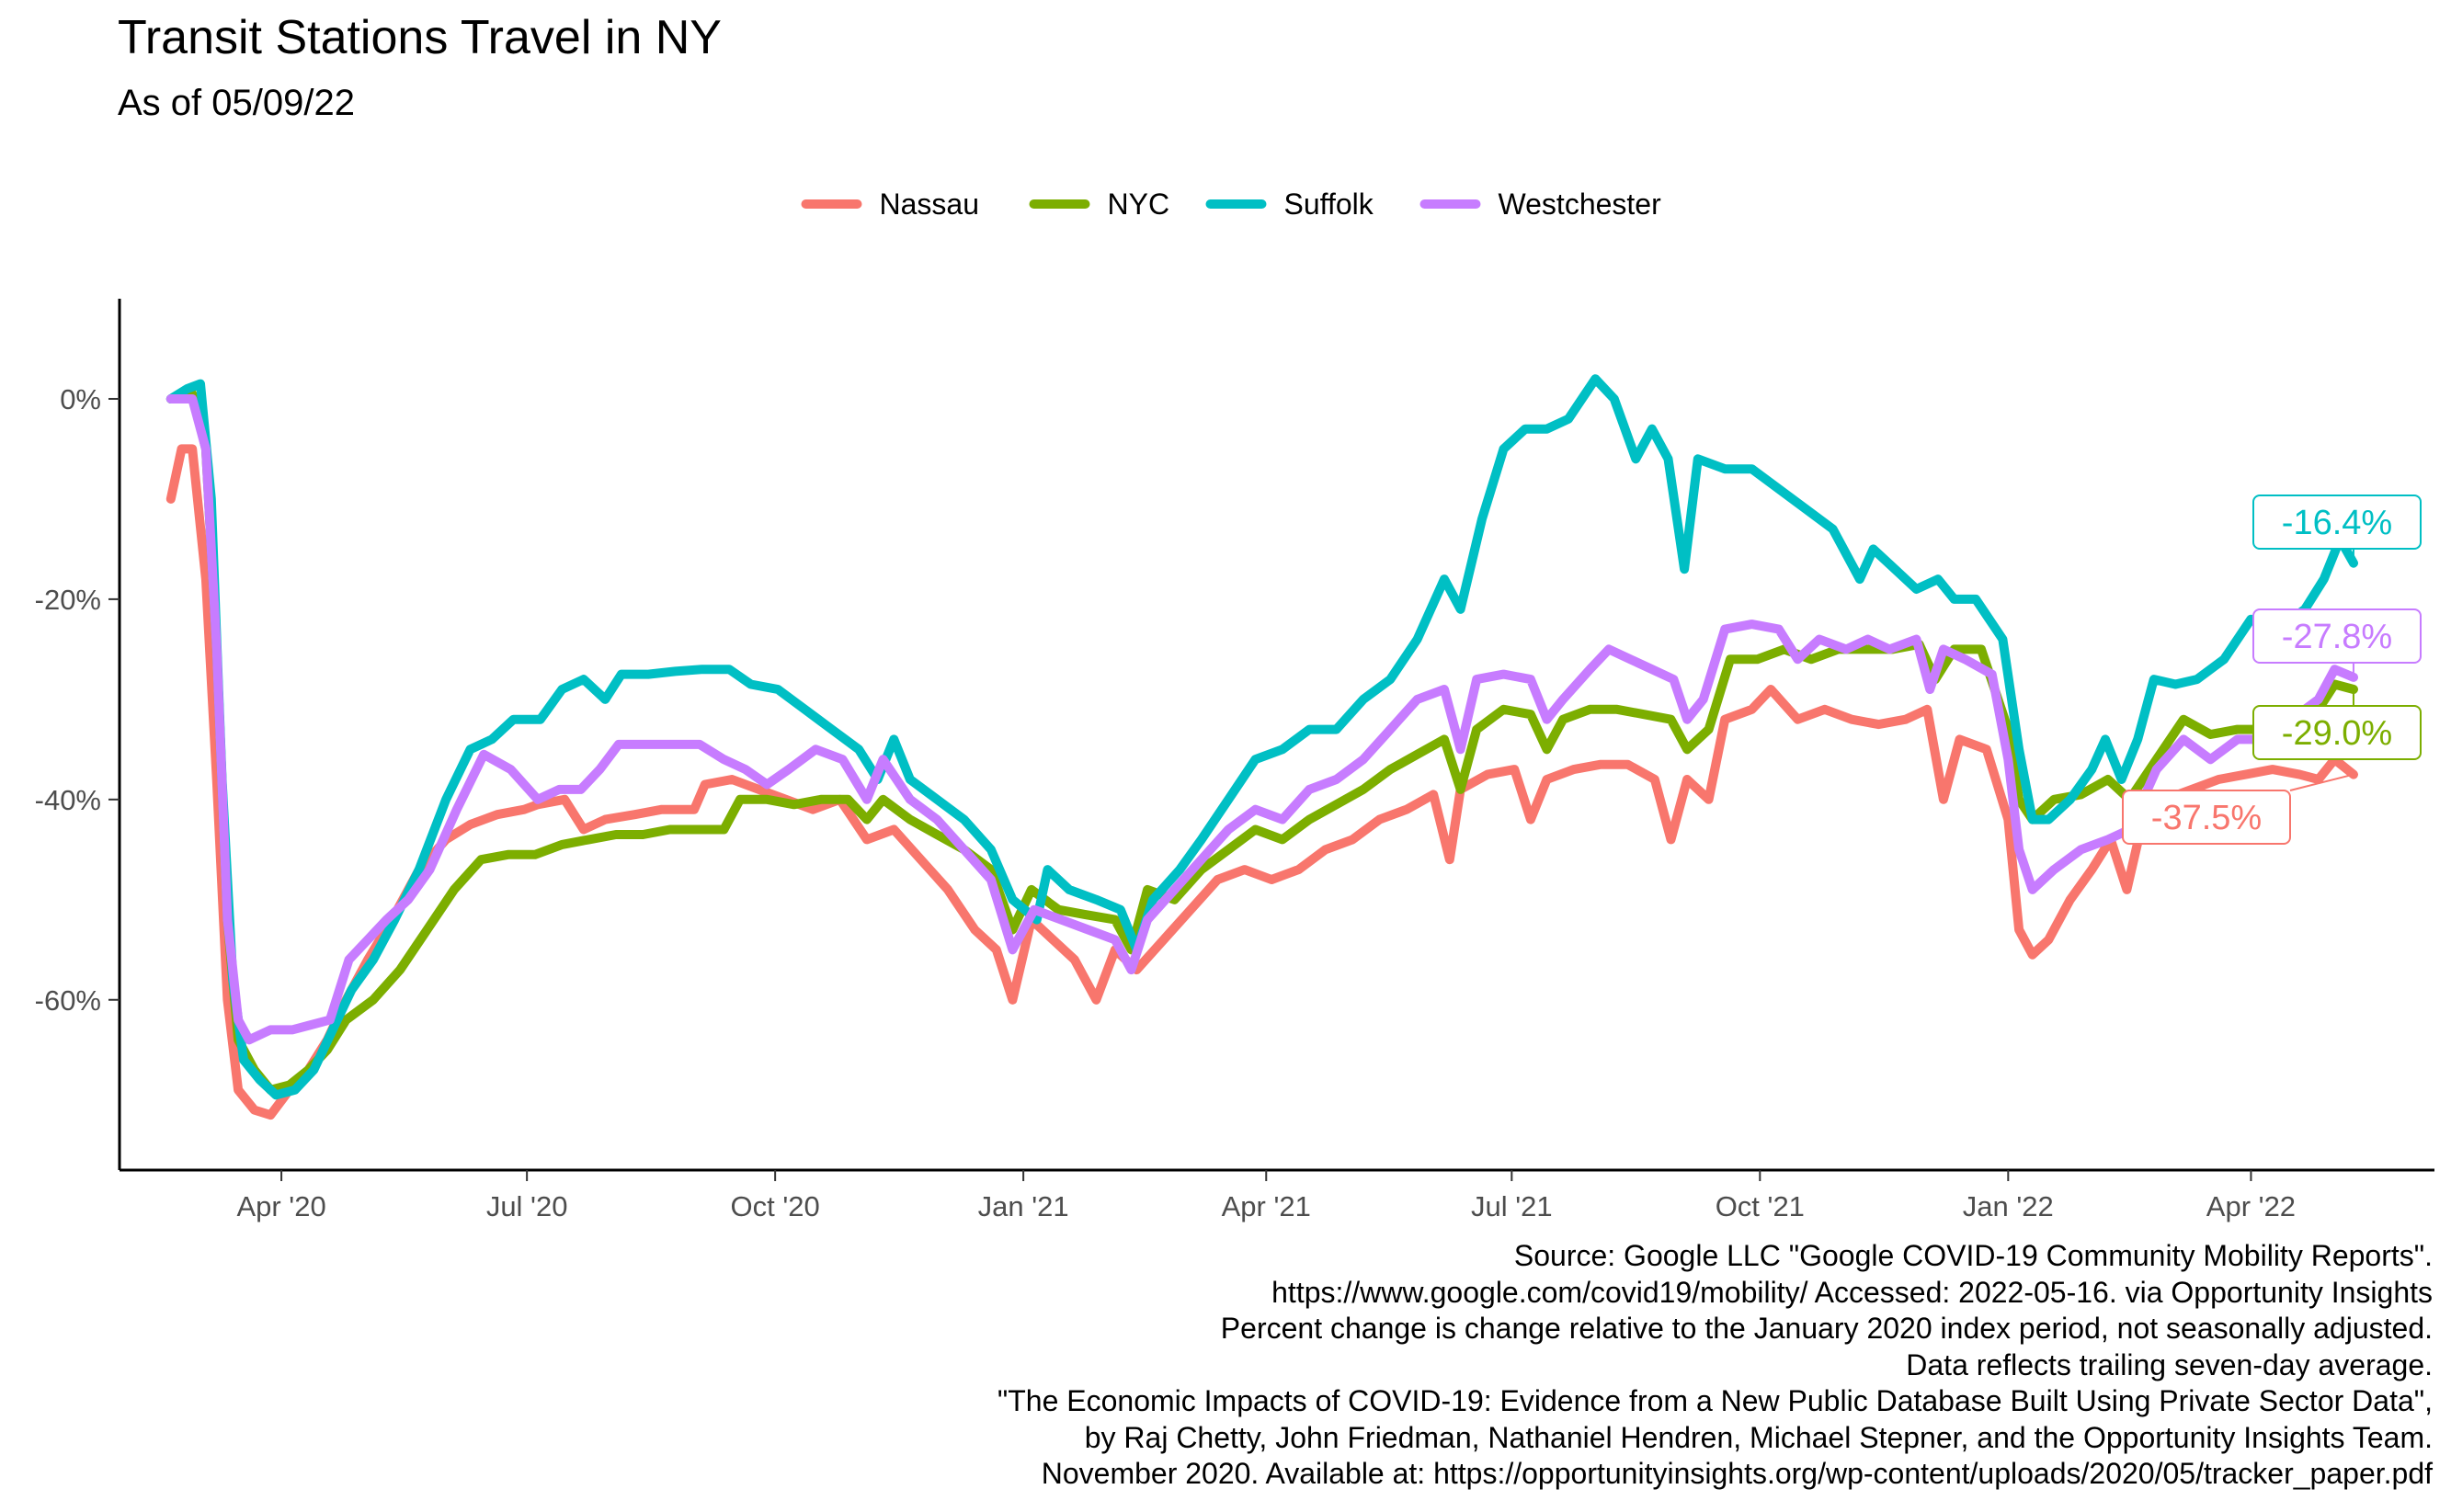 The image size is (2451, 1512). I want to click on end-label-box-westchester, so click(2337, 636).